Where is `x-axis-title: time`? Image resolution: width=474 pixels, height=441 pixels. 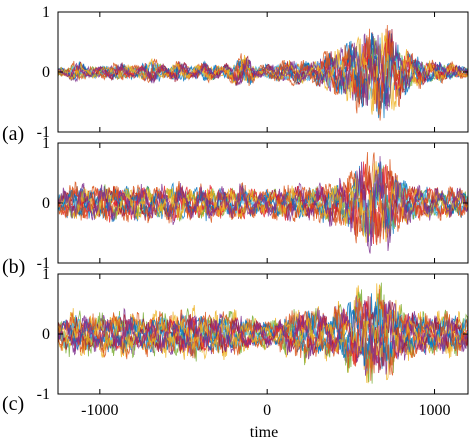
x-axis-title: time is located at coordinates (264, 432).